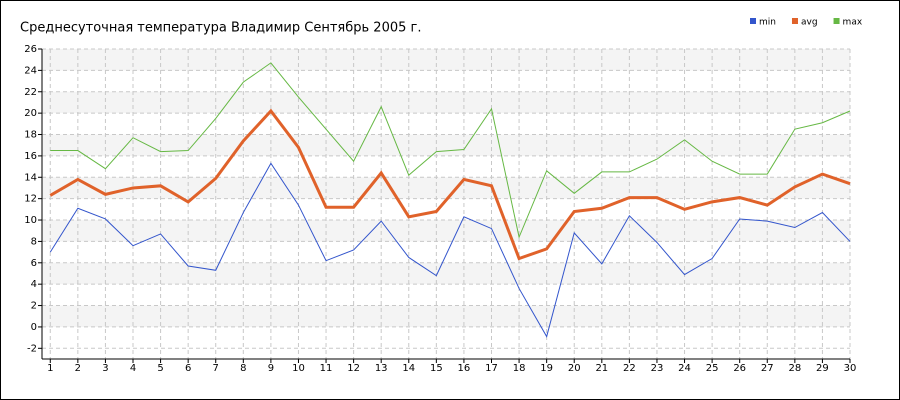  Describe the element at coordinates (767, 368) in the screenshot. I see `x-tick-label: 27` at that location.